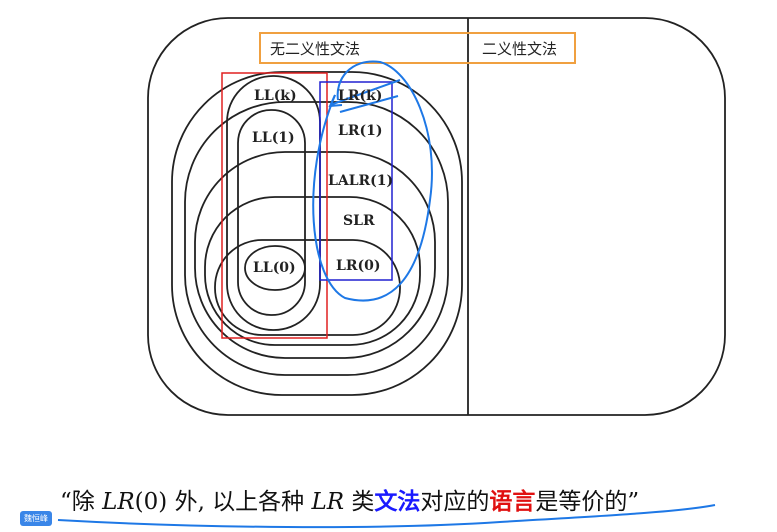  Describe the element at coordinates (273, 138) in the screenshot. I see `label-ll1: LL(1)` at that location.